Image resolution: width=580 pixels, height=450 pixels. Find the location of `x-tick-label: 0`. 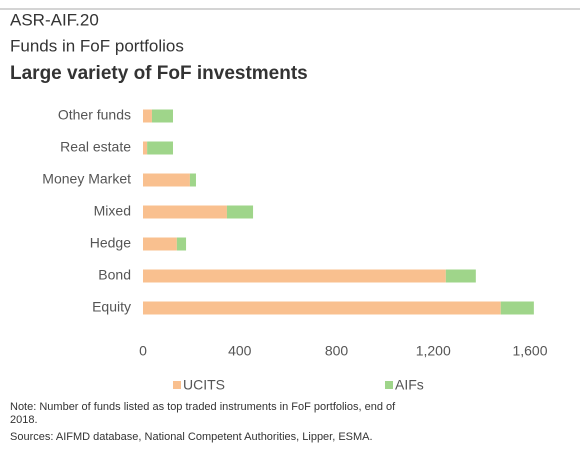

x-tick-label: 0 is located at coordinates (143, 351).